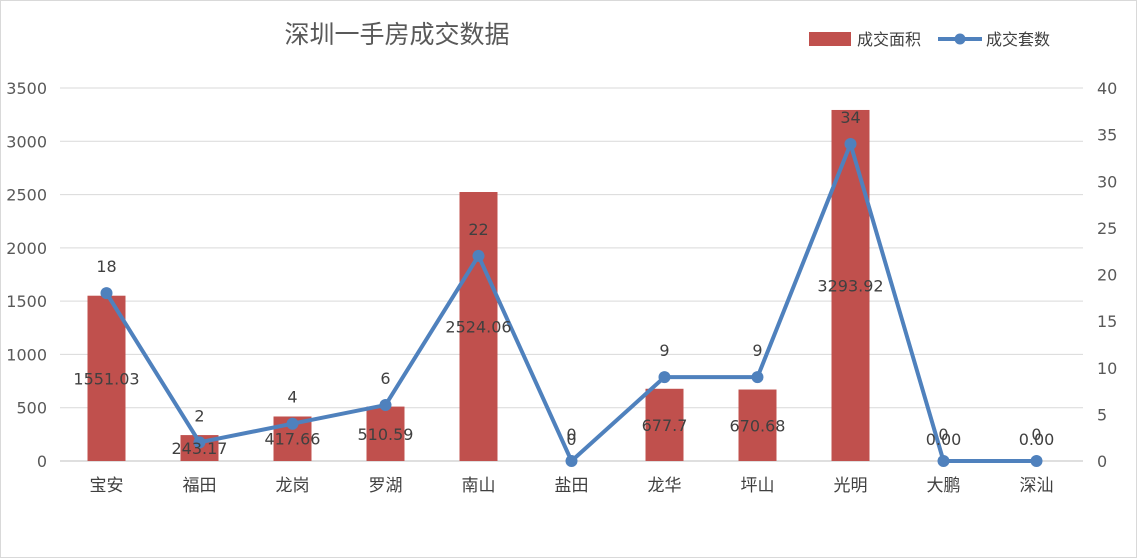 Image resolution: width=1137 pixels, height=558 pixels. I want to click on category-label: 龙华, so click(665, 486).